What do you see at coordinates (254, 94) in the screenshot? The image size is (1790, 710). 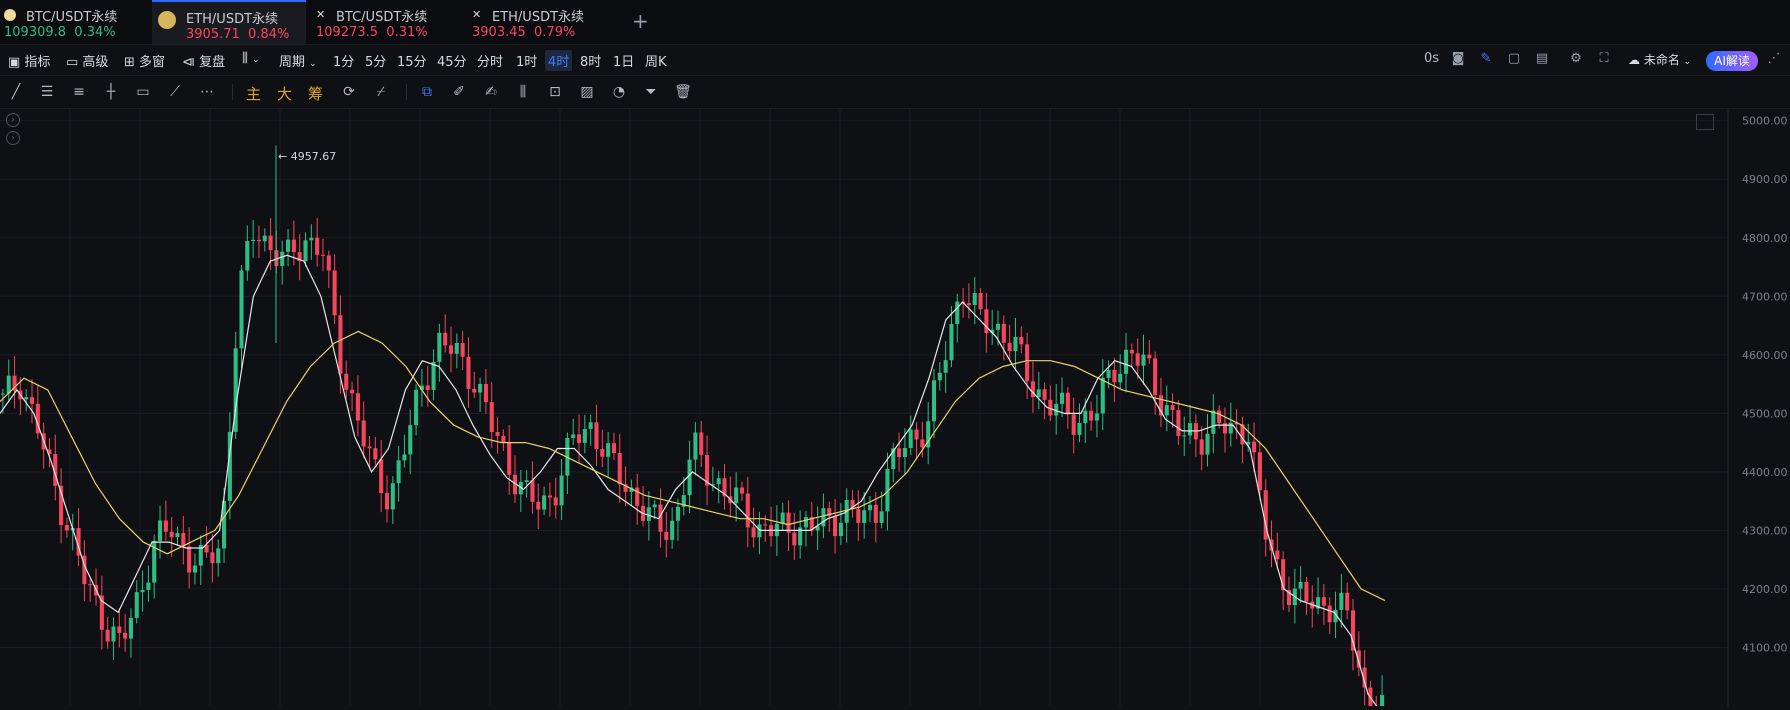 I see `main-chart-toggle: 主` at bounding box center [254, 94].